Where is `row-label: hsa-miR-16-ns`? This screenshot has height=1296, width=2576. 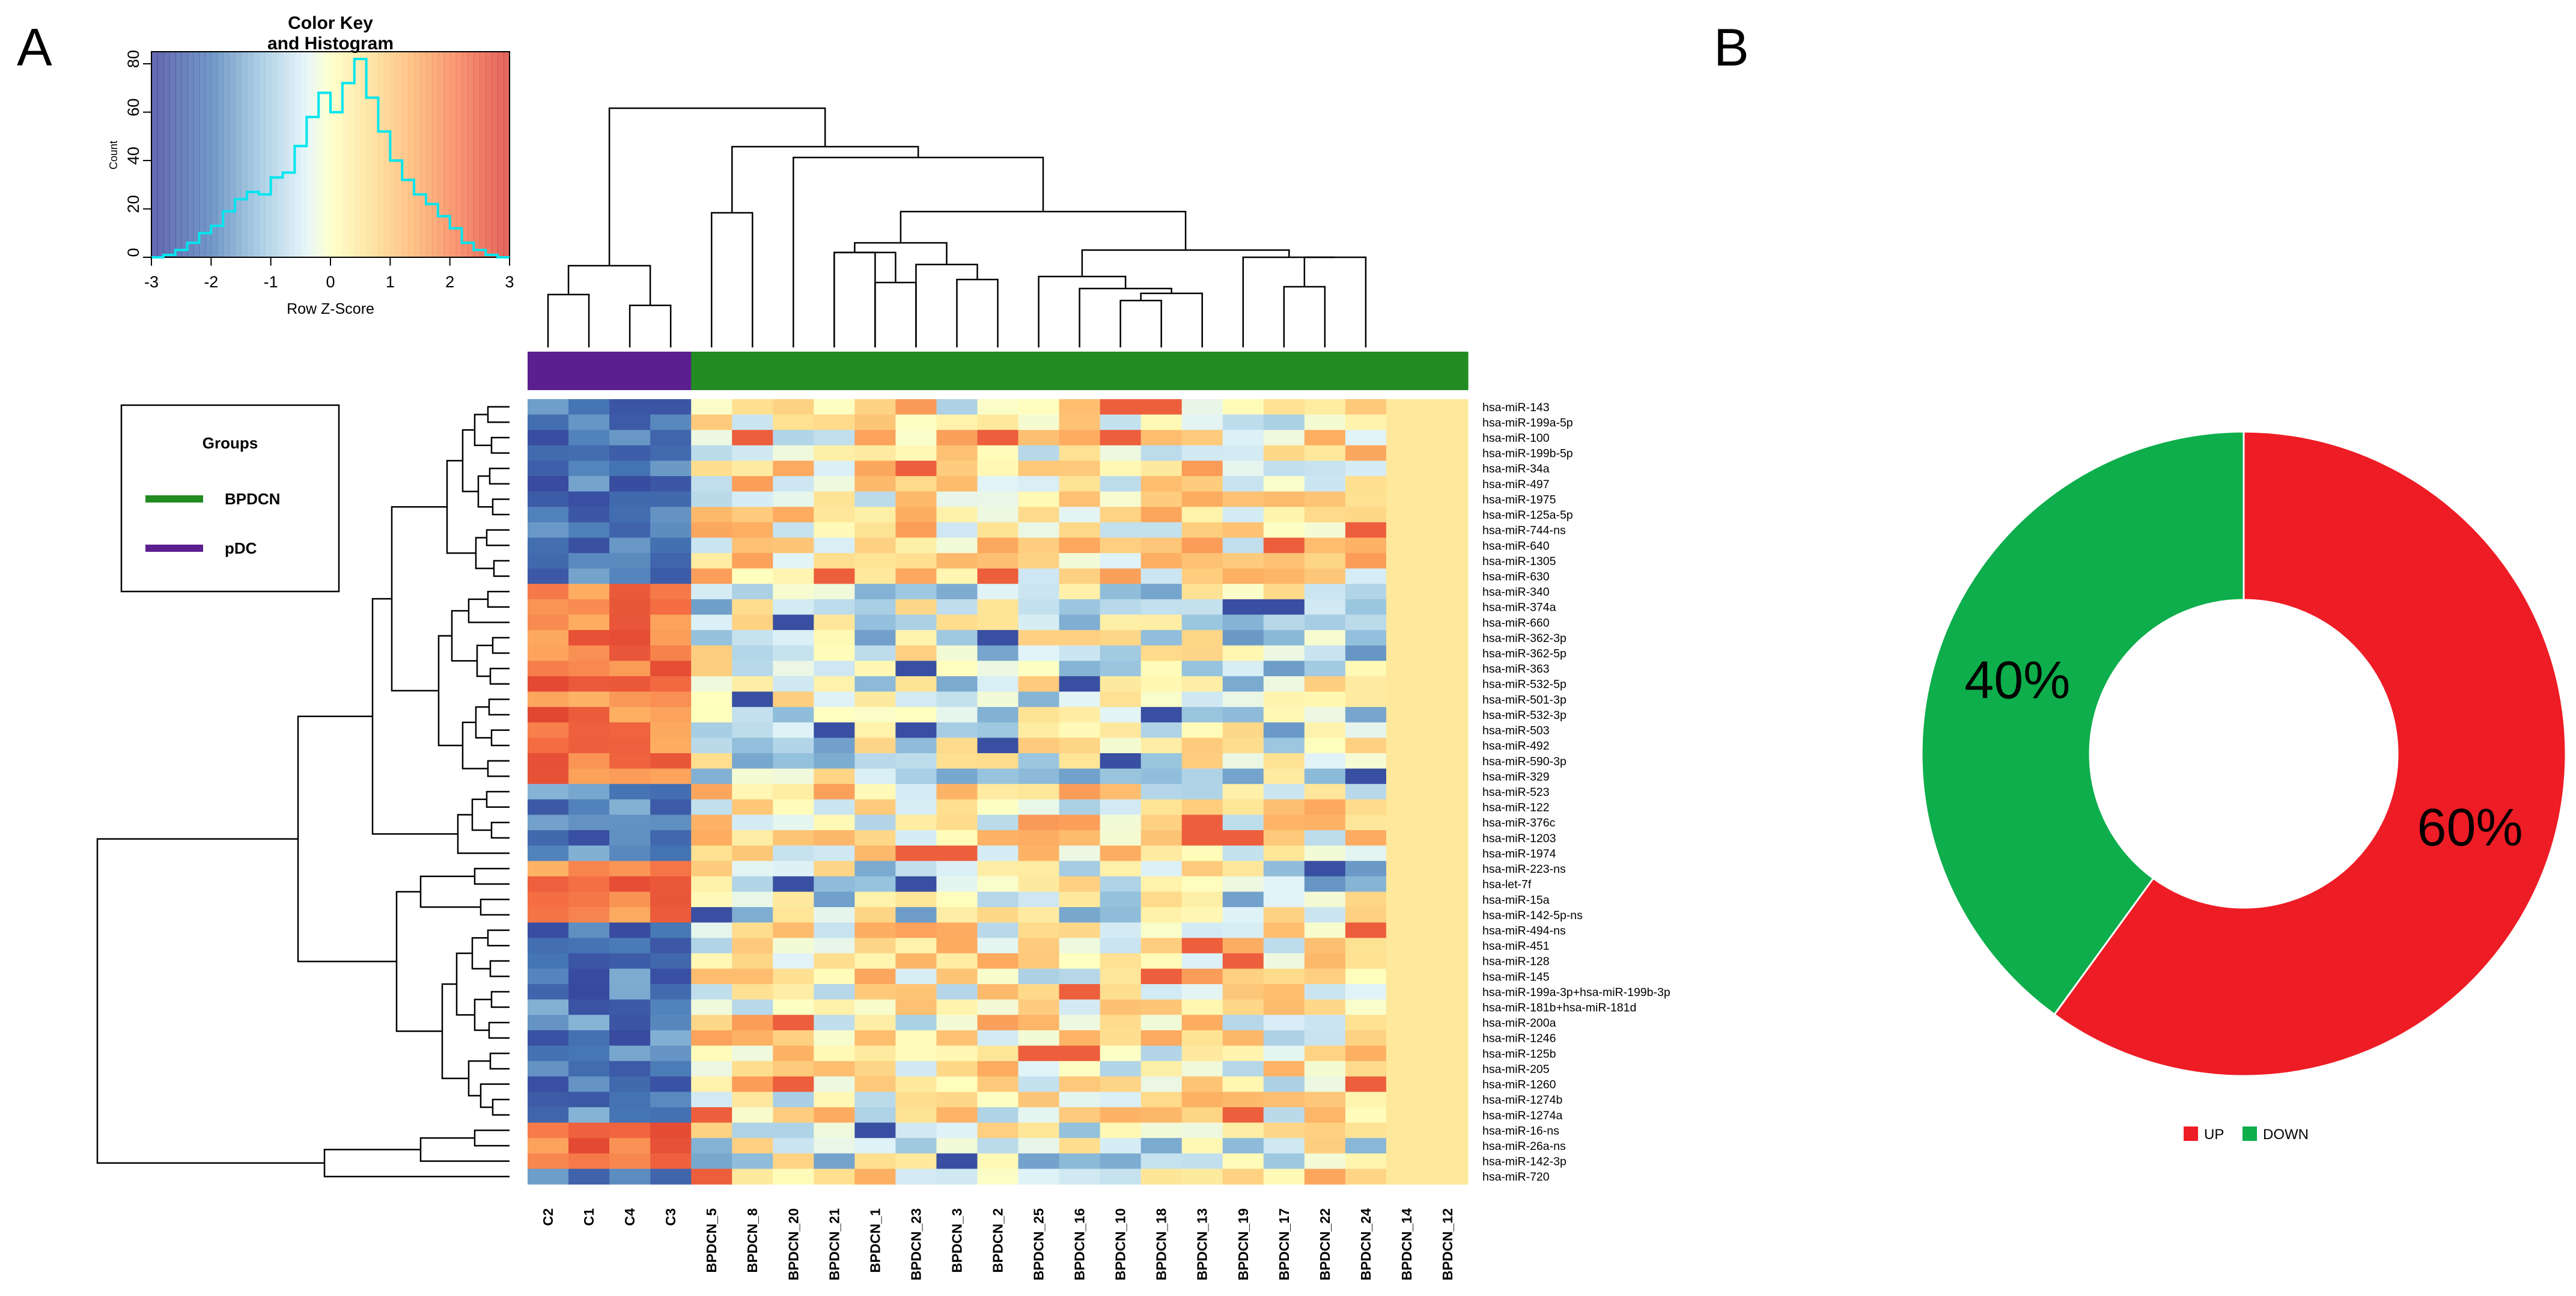 row-label: hsa-miR-16-ns is located at coordinates (1520, 1131).